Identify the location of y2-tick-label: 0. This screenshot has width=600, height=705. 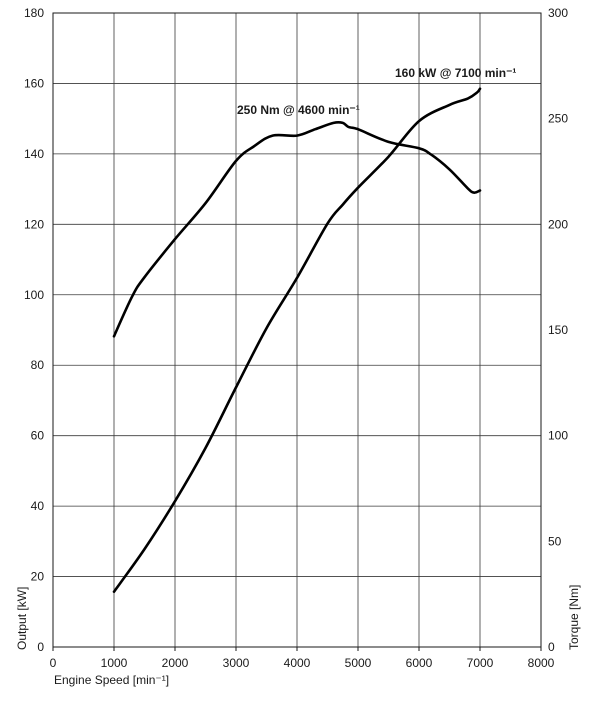
(551, 647).